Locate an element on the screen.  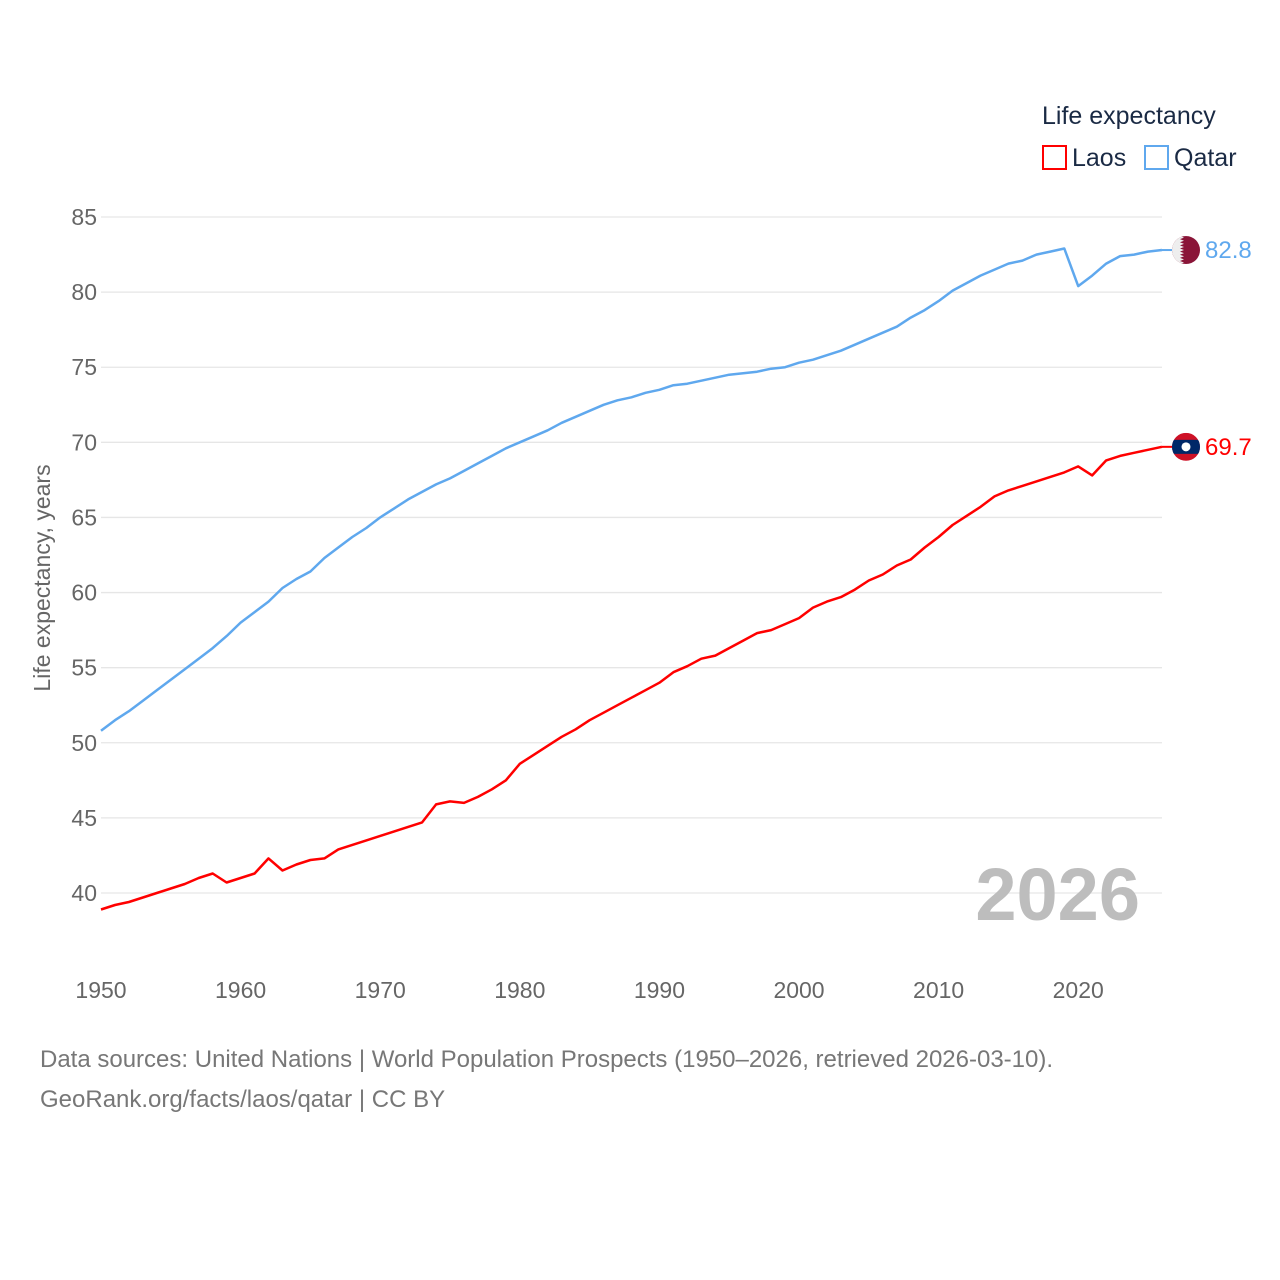
attribution-link: GeoRank.org/facts/laos/qatar | CC BY is located at coordinates (243, 1099).